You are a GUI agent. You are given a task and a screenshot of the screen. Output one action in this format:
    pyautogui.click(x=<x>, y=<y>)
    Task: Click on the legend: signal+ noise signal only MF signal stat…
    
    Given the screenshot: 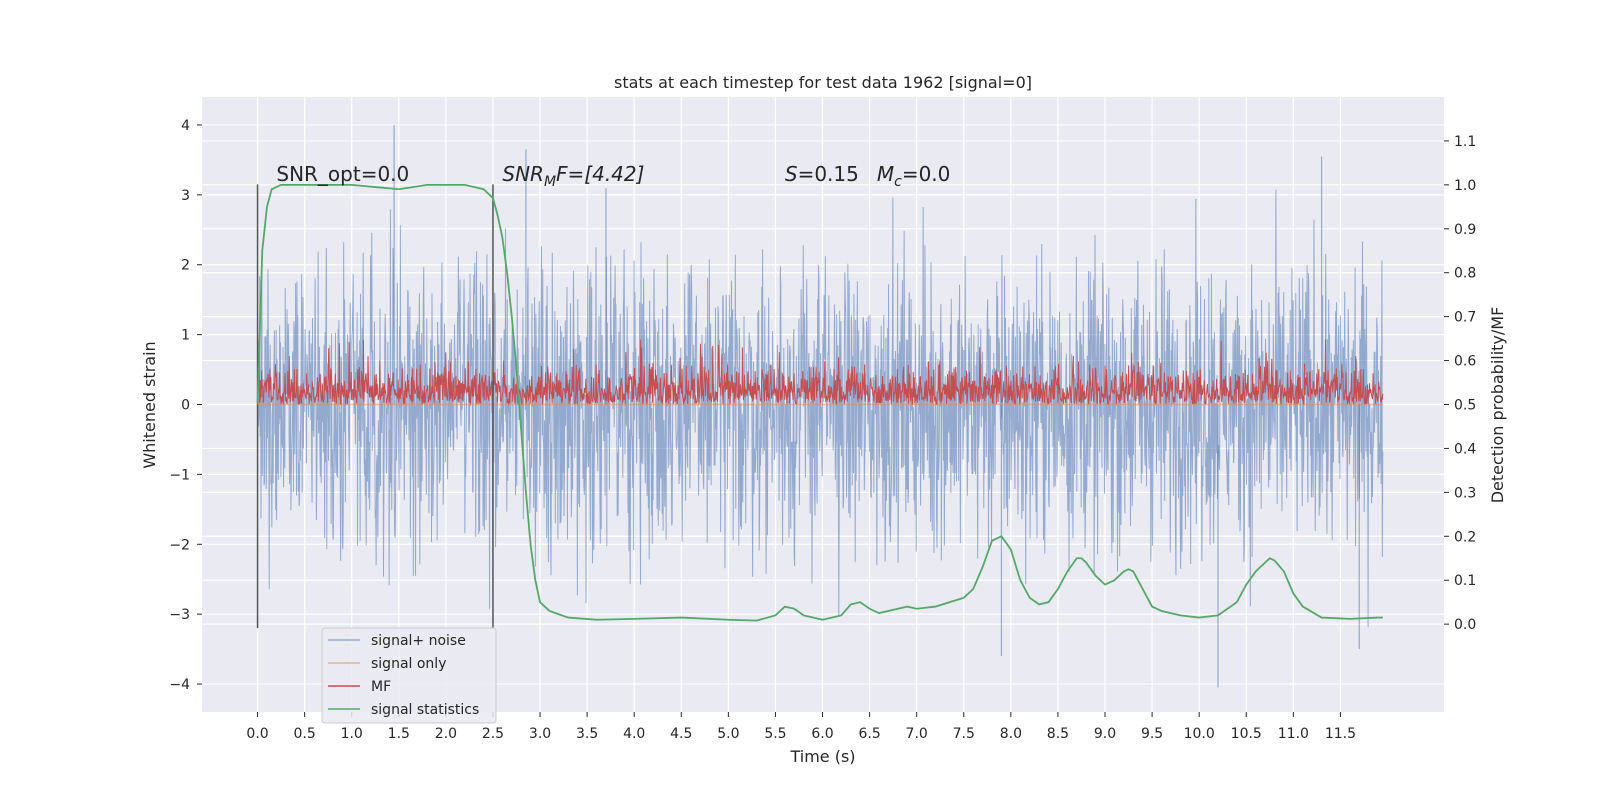 What is the action you would take?
    pyautogui.click(x=409, y=675)
    